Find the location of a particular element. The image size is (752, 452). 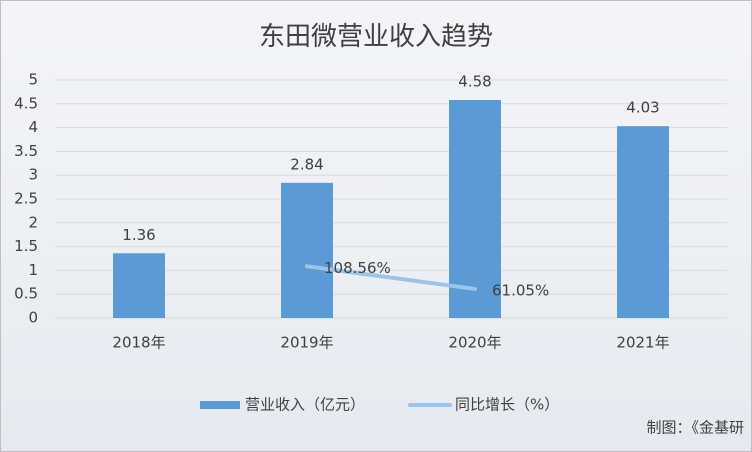

x-tick-label: 2019年 is located at coordinates (306, 343).